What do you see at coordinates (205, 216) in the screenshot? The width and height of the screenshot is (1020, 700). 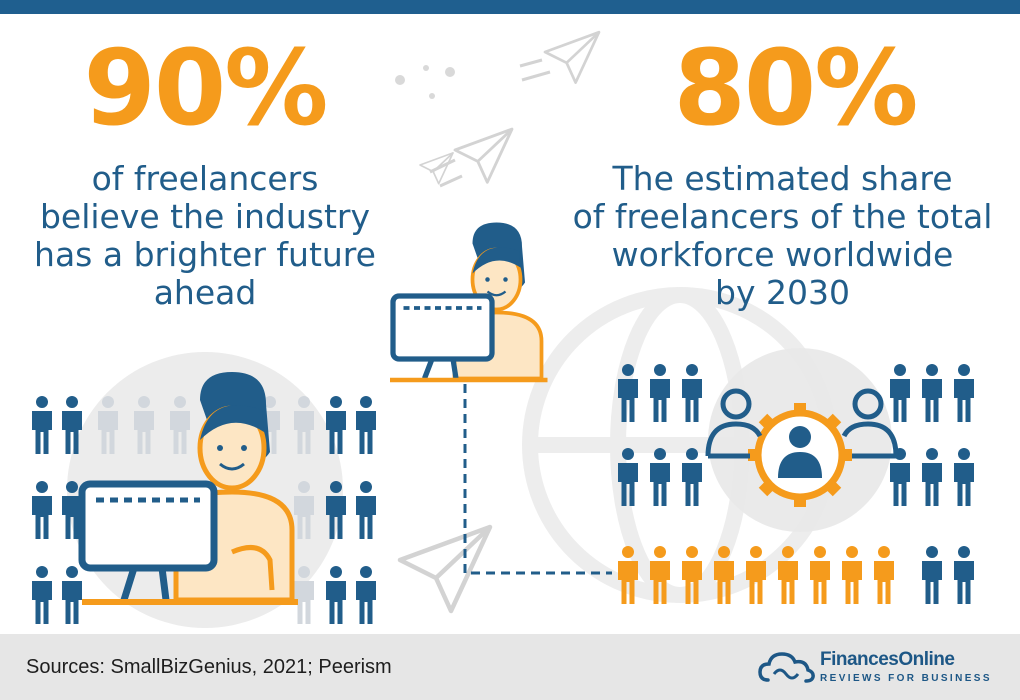 I see `left-description-line: believe the industry` at bounding box center [205, 216].